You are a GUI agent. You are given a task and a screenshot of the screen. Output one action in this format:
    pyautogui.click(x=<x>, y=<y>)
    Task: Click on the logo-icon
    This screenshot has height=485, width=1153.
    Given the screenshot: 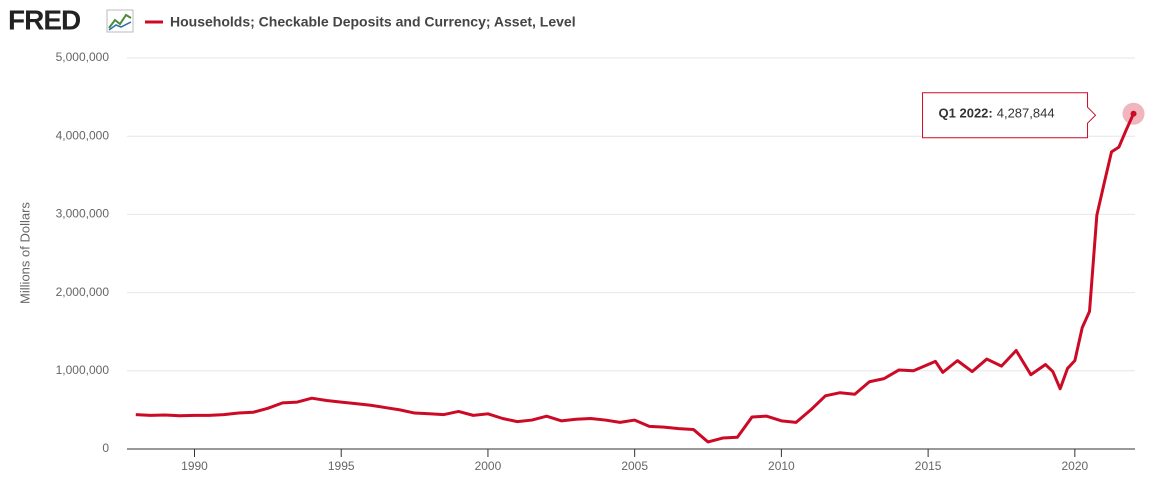 What is the action you would take?
    pyautogui.click(x=120, y=21)
    